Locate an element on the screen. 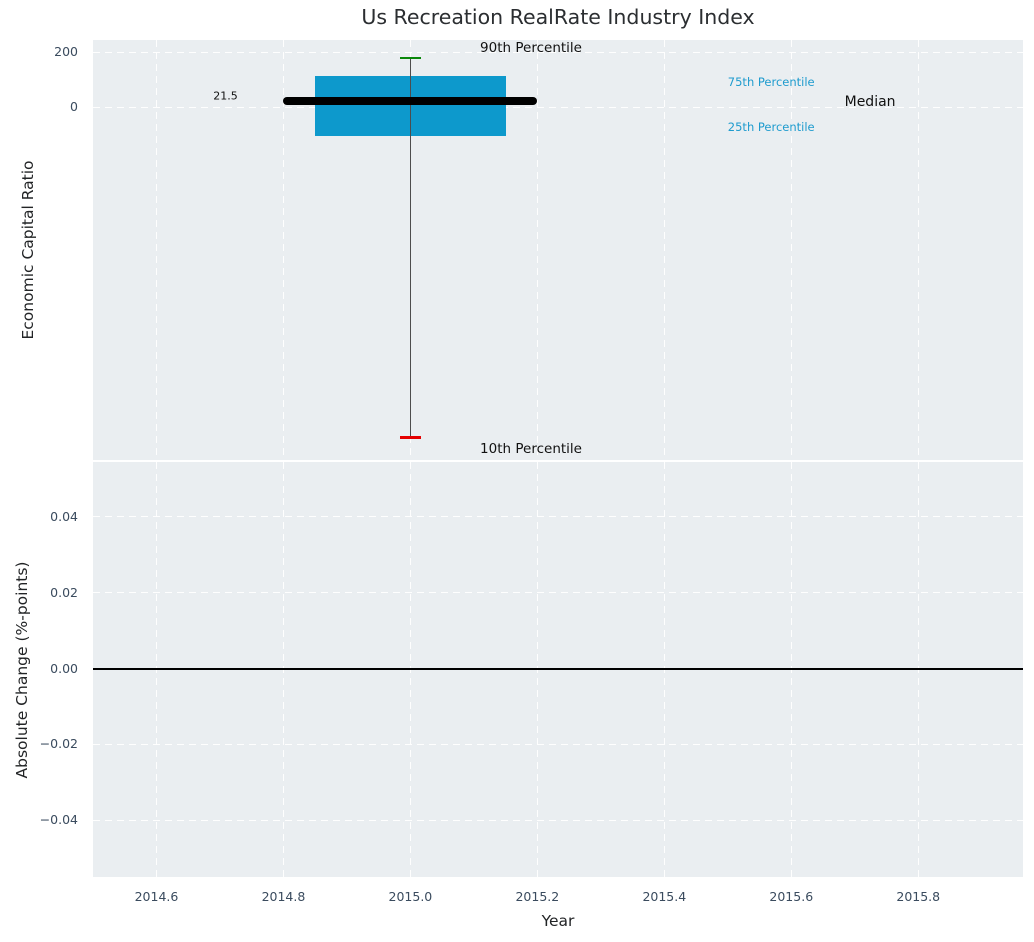 Image resolution: width=1034 pixels, height=942 pixels. x-tick-label: 2014.6 is located at coordinates (156, 896).